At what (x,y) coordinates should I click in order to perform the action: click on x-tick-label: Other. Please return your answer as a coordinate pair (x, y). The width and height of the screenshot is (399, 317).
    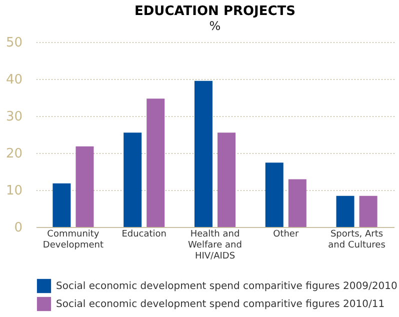
    Looking at the image, I should click on (286, 235).